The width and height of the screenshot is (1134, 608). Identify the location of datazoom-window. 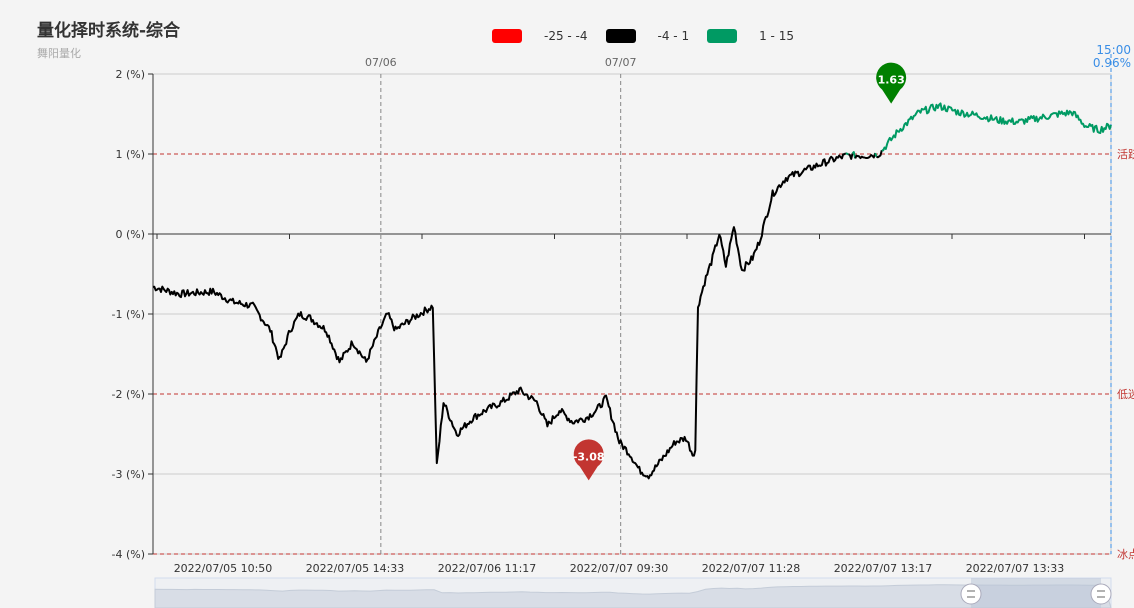
(1036, 593).